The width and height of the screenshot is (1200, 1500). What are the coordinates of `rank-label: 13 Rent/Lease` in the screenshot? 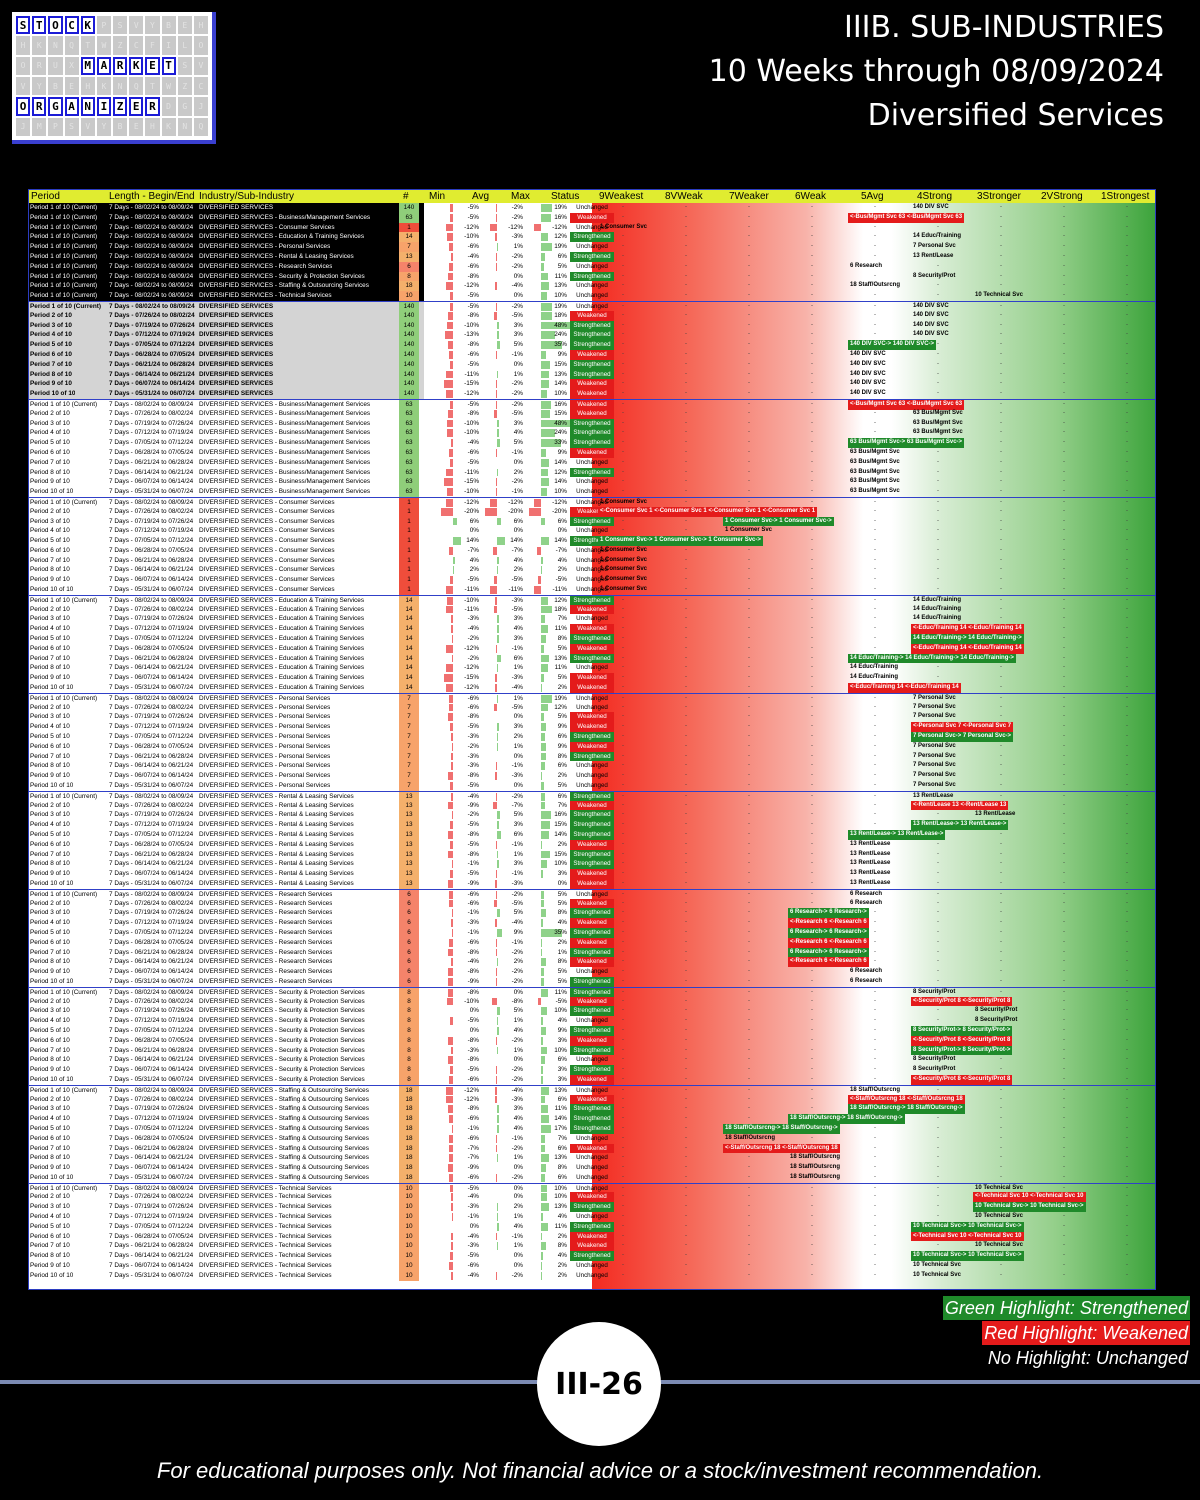 It's located at (870, 853).